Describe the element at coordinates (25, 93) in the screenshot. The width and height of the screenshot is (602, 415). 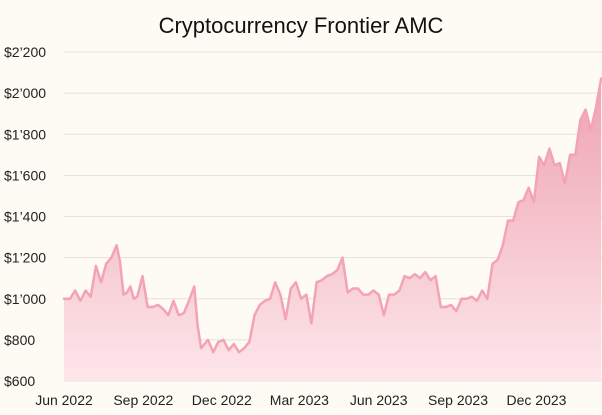
I see `y-tick-label: $2’000` at that location.